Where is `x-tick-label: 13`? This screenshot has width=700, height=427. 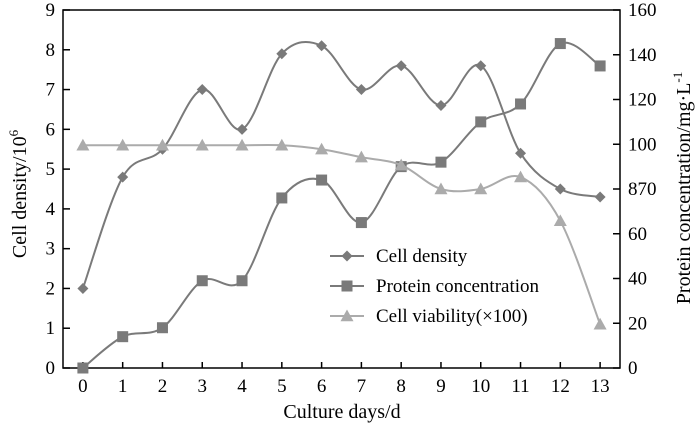
x-tick-label: 13 is located at coordinates (600, 386).